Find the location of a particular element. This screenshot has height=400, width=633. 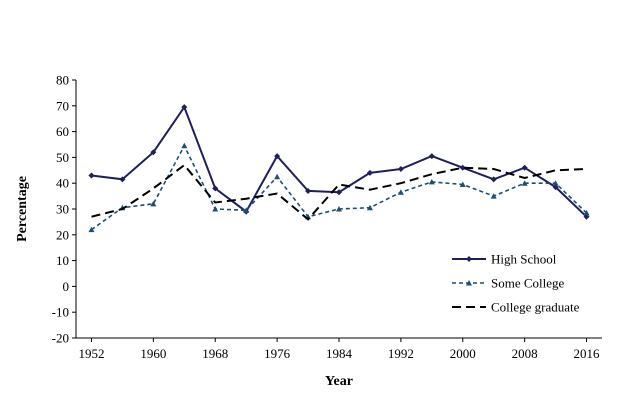

y-ticks: -20 -10 0 10 20 30 40 50 60 70 80 is located at coordinates (64, 209).